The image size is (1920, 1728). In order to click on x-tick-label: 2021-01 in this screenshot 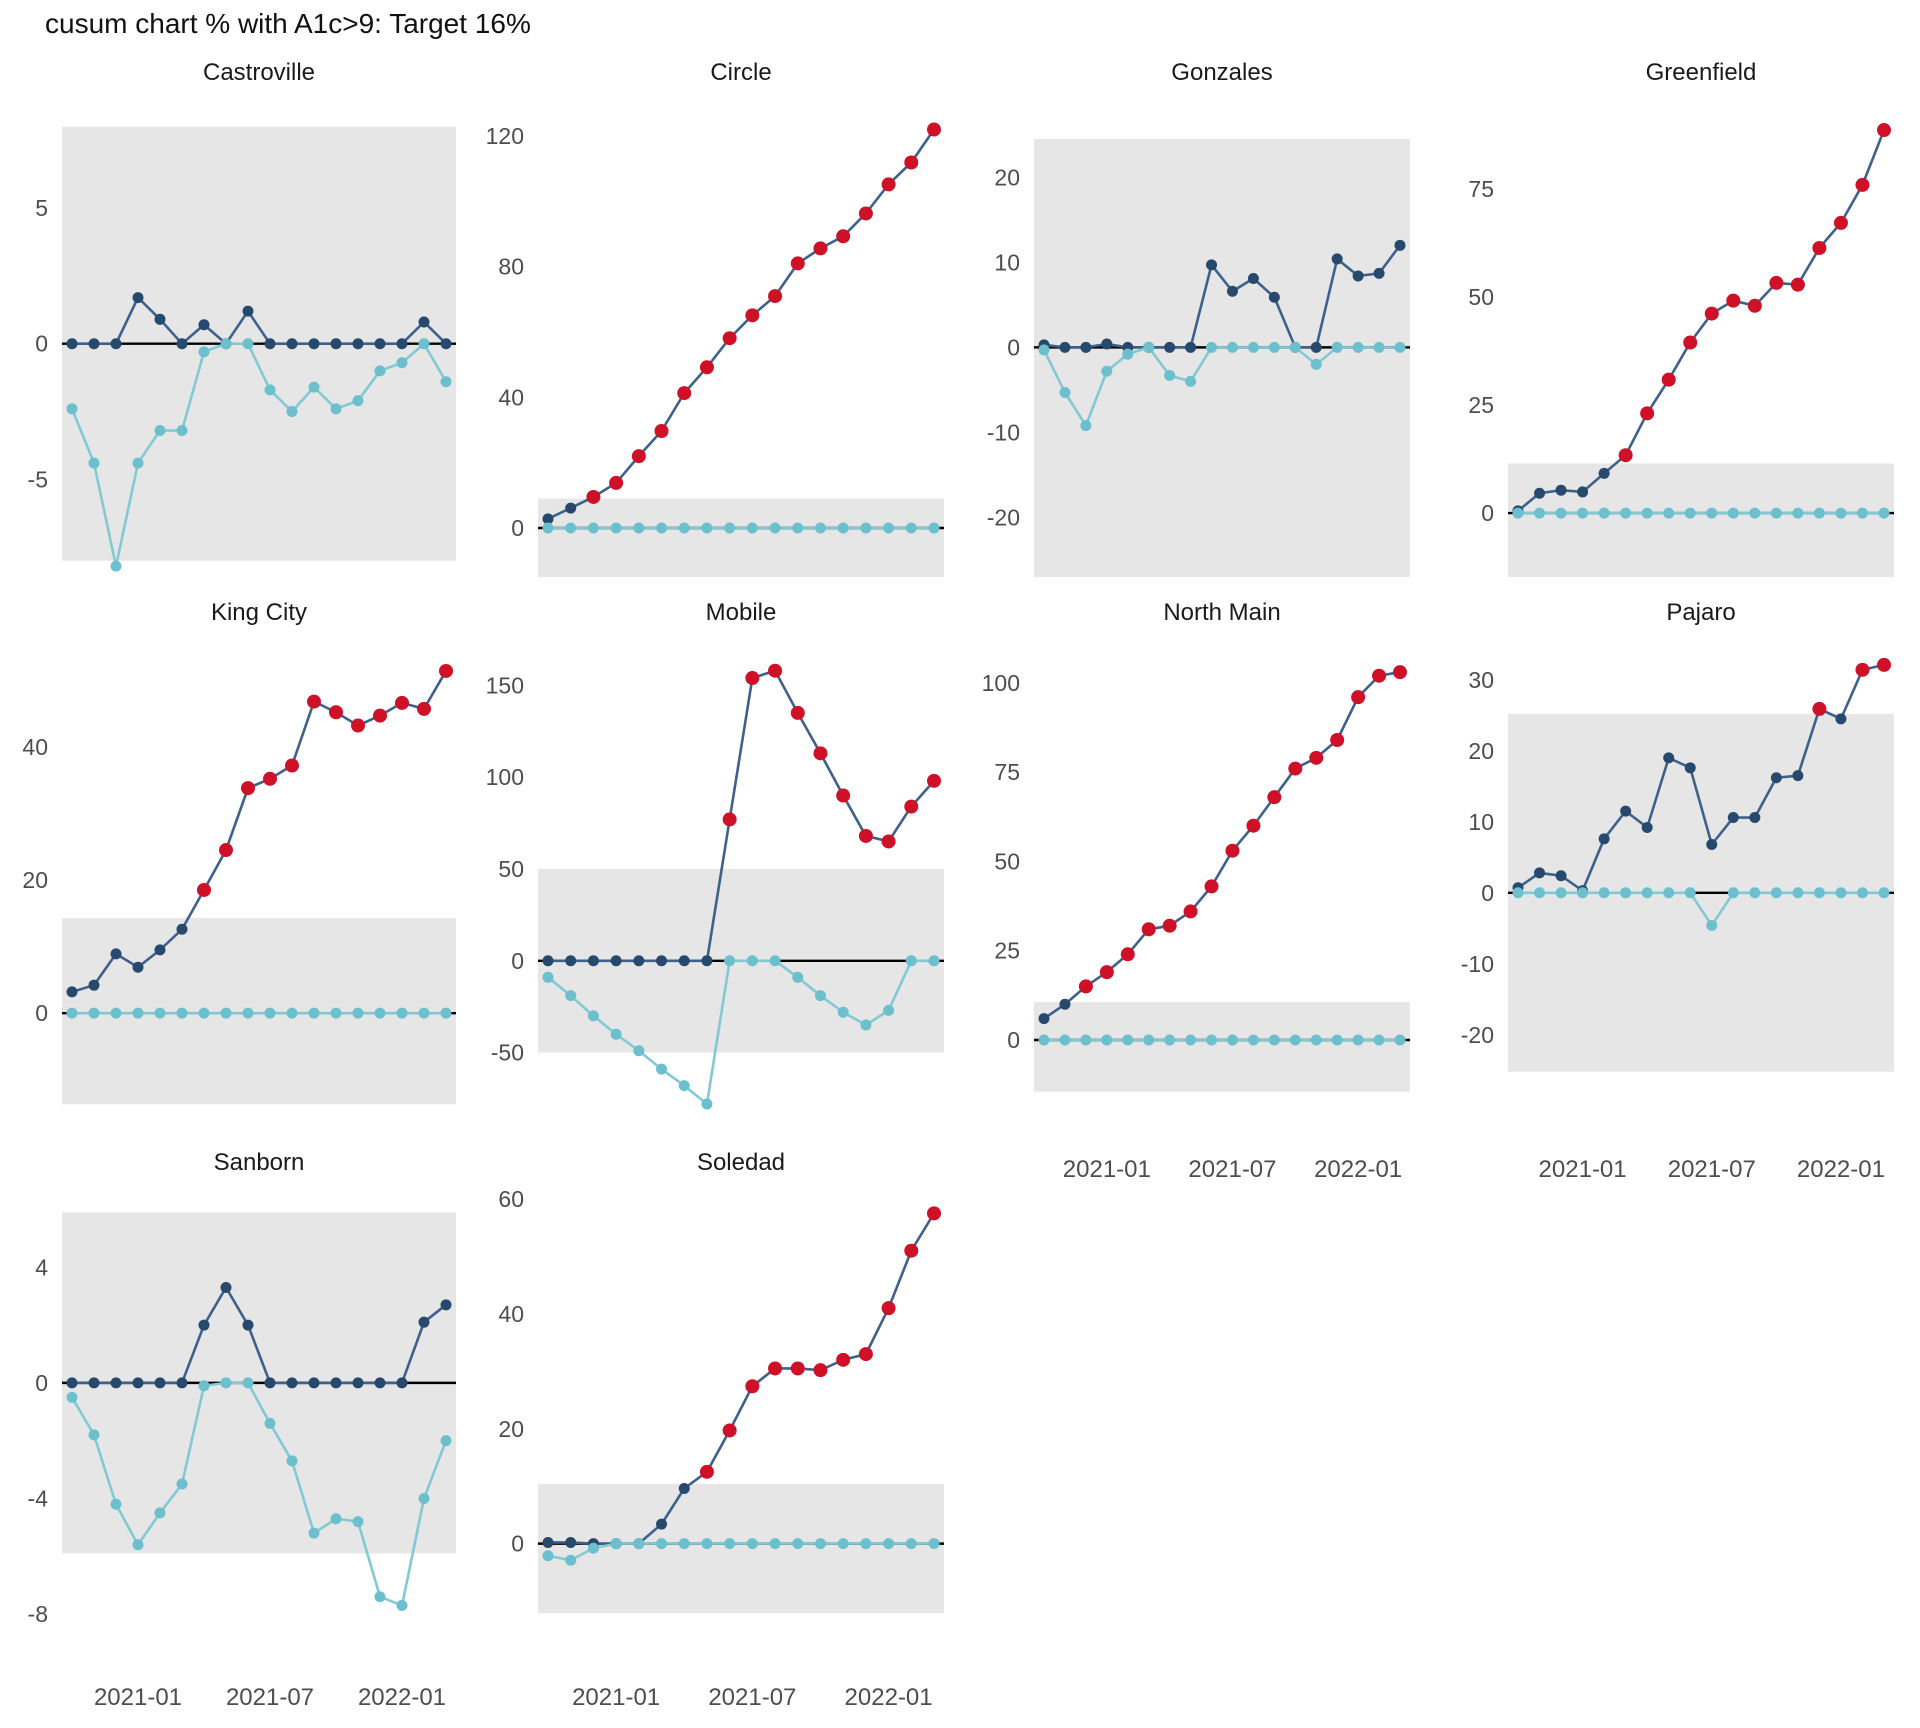, I will do `click(138, 1697)`.